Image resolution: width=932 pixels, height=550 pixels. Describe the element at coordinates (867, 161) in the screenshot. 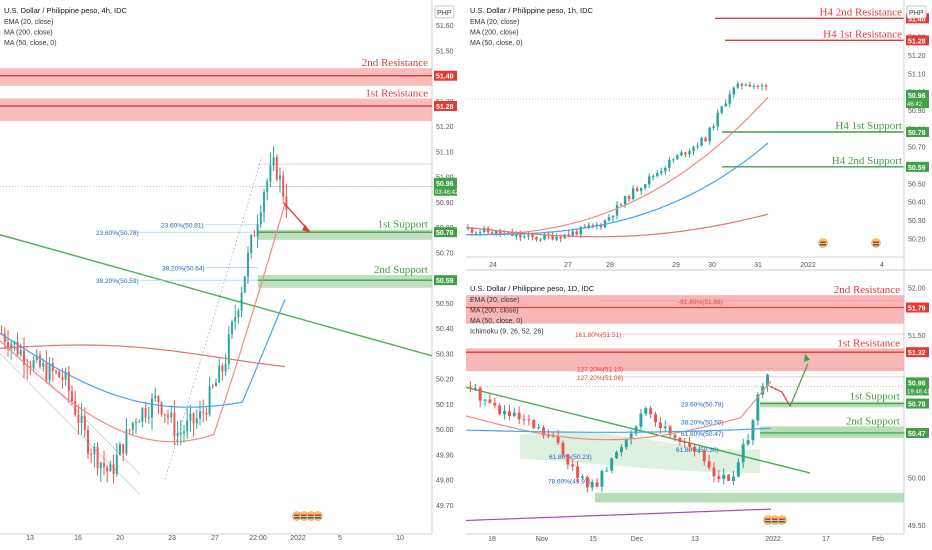

I see `h1-level-label: H4 2nd Support` at that location.